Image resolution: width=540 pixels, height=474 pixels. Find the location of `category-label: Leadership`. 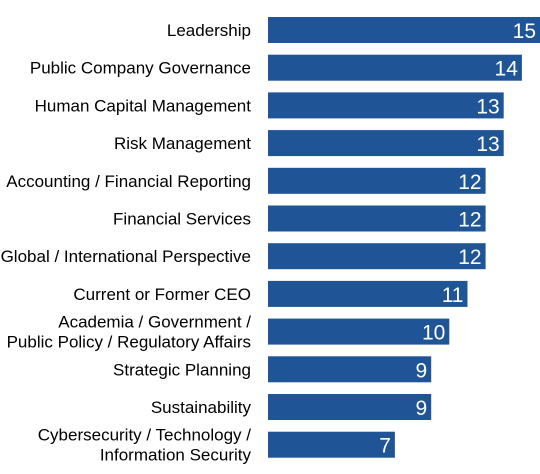

category-label: Leadership is located at coordinates (209, 30).